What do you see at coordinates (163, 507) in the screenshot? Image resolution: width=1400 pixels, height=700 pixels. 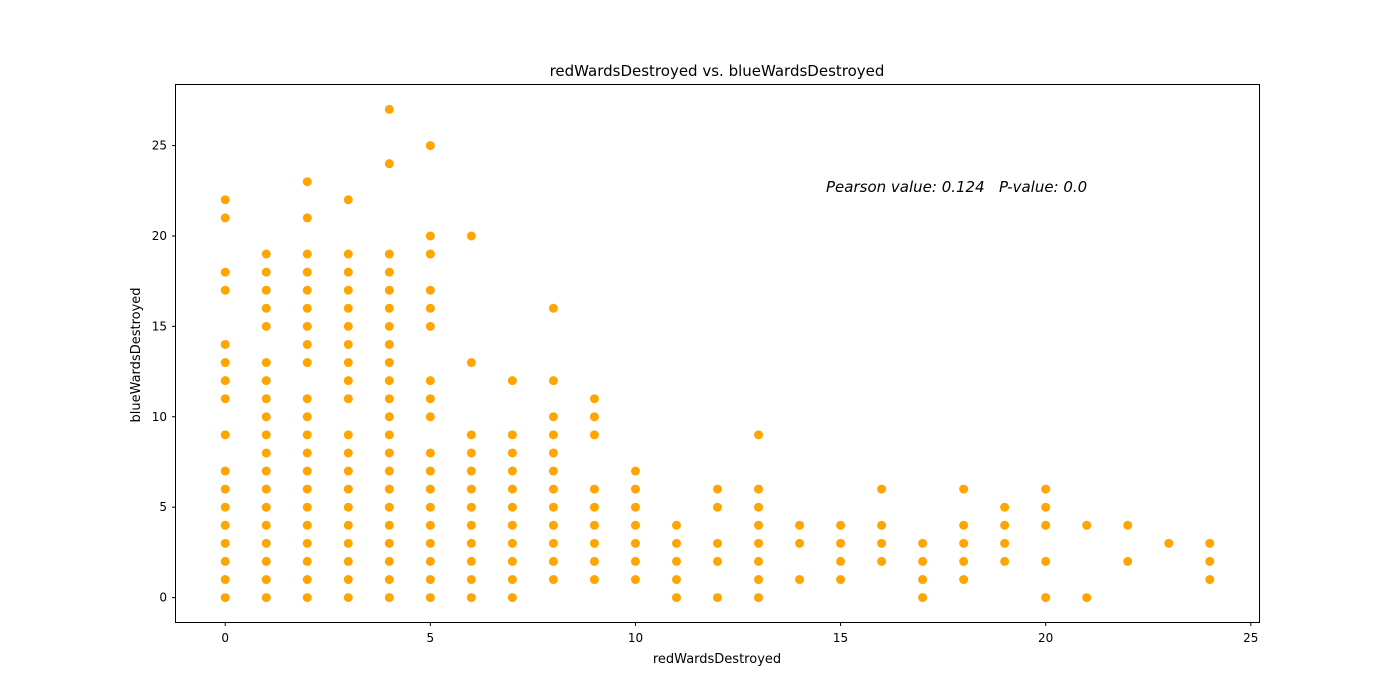 I see `y-tick-label: 5` at bounding box center [163, 507].